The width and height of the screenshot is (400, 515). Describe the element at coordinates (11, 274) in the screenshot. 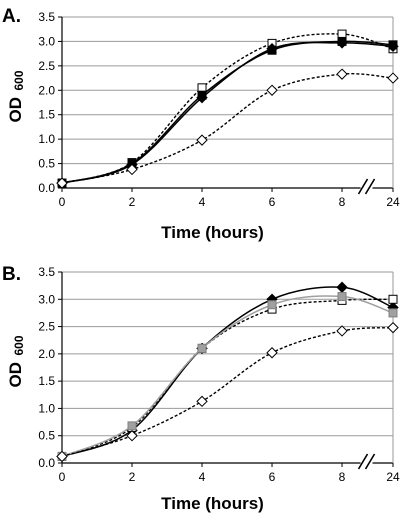

I see `panel-label: B.` at that location.